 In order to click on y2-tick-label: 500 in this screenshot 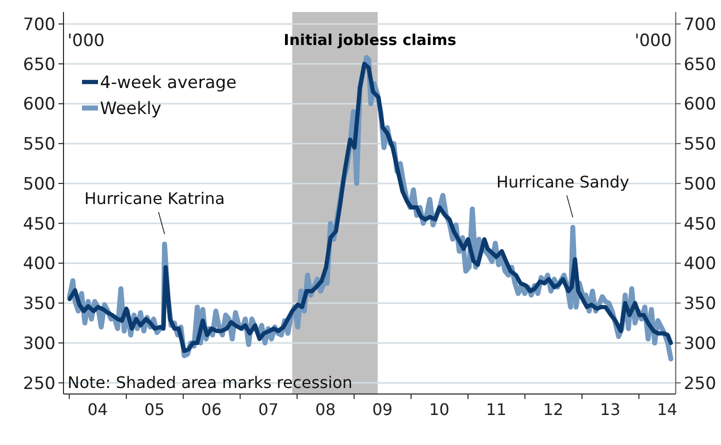, I will do `click(700, 184)`.